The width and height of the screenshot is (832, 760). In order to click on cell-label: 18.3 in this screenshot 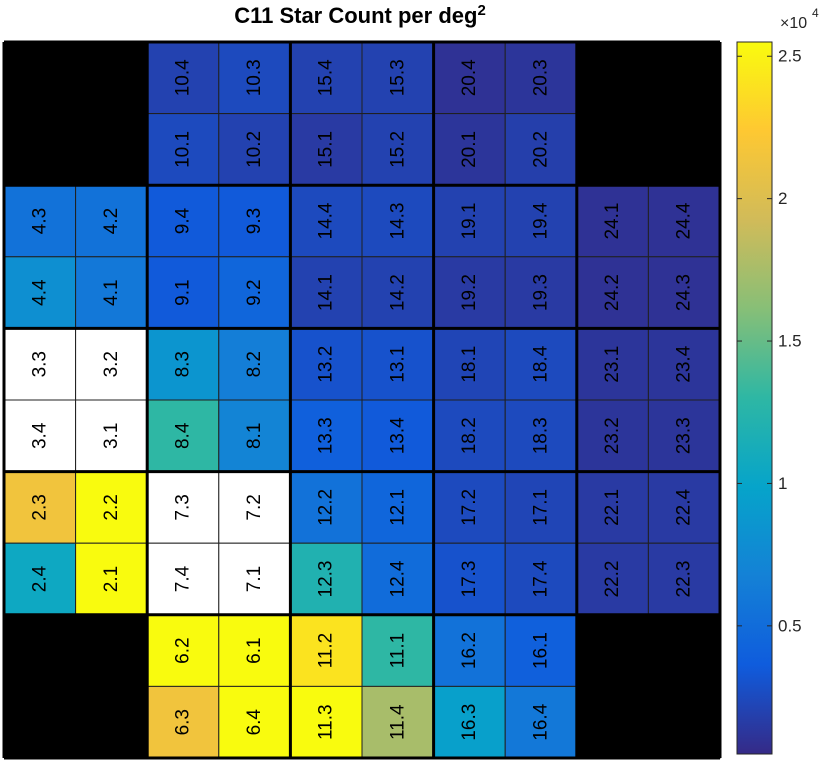, I will do `click(541, 435)`.